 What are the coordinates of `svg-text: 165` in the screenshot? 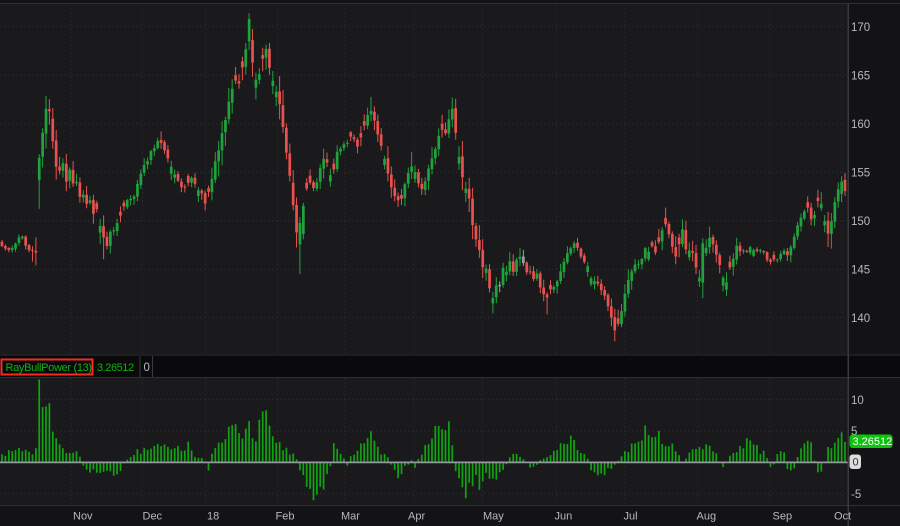 It's located at (860, 76).